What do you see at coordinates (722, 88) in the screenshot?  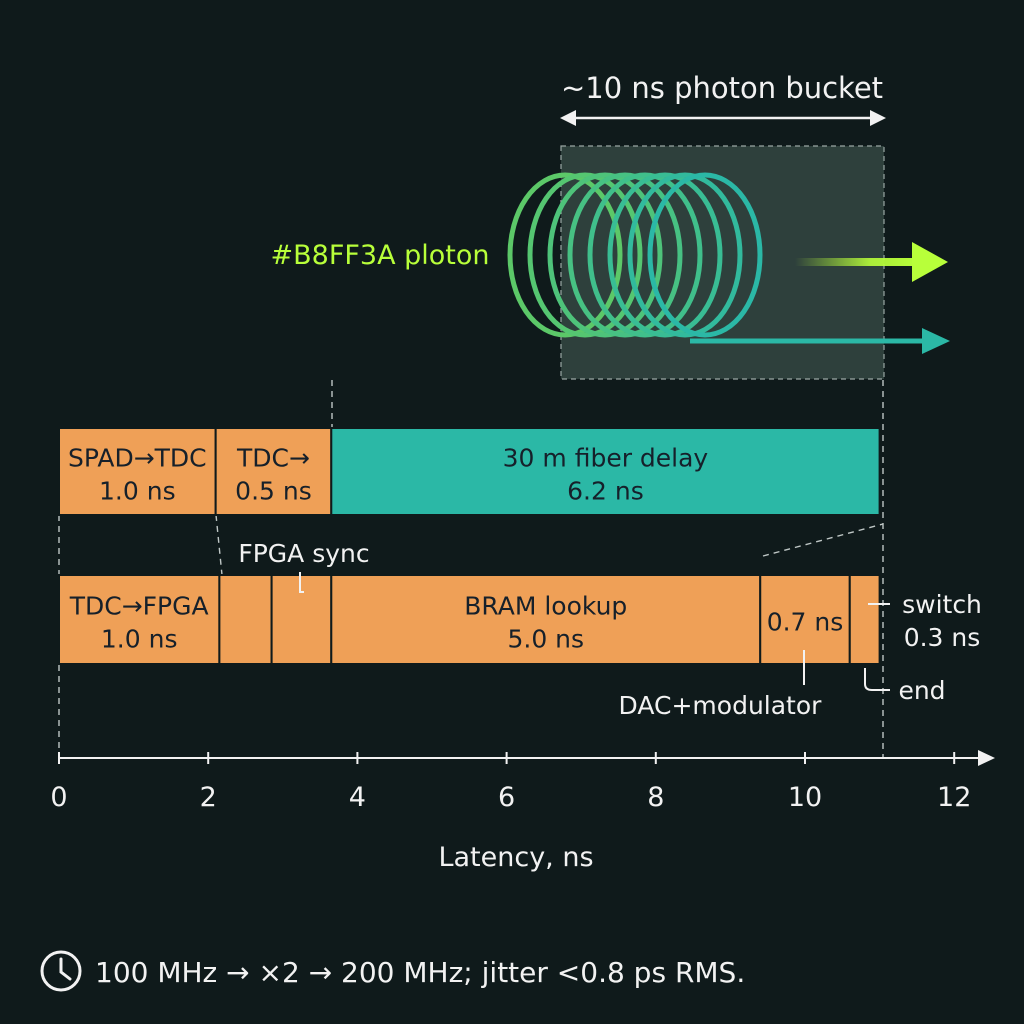 I see `photon-bucket-label: ~10 ns photon bucket` at bounding box center [722, 88].